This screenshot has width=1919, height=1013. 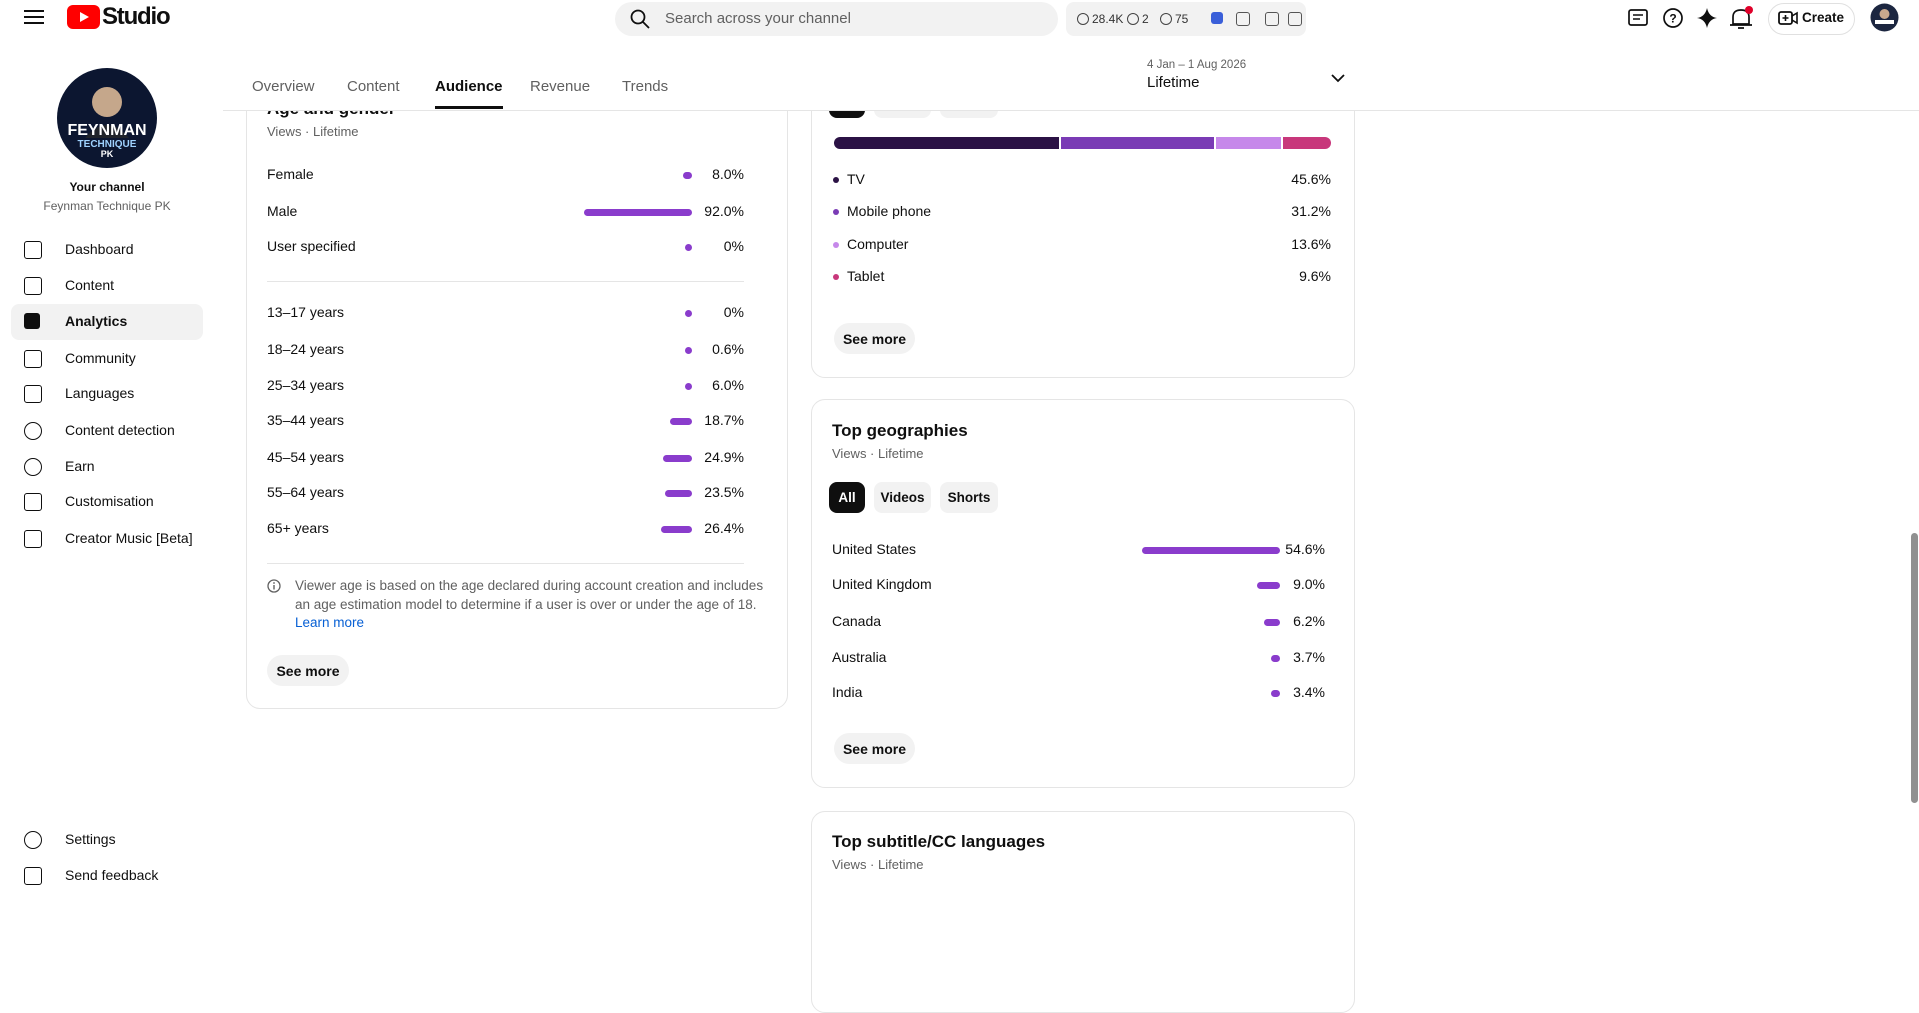 What do you see at coordinates (1338, 78) in the screenshot?
I see `dropdown-chevron` at bounding box center [1338, 78].